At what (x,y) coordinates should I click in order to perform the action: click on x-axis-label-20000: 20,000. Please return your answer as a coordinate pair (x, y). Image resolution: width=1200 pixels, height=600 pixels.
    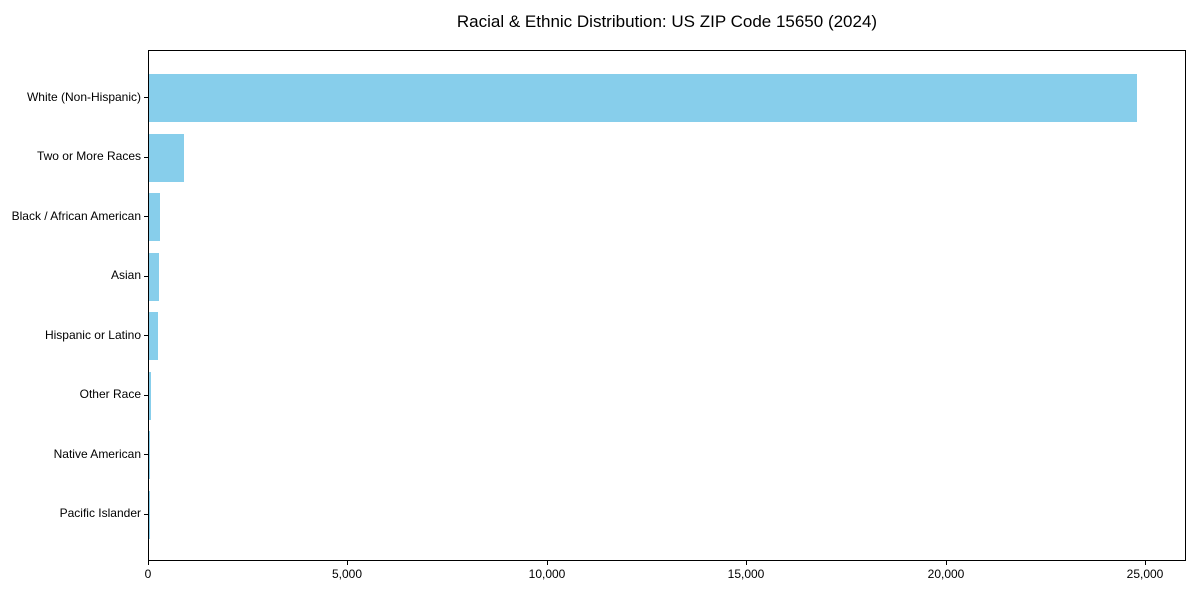
    Looking at the image, I should click on (946, 574).